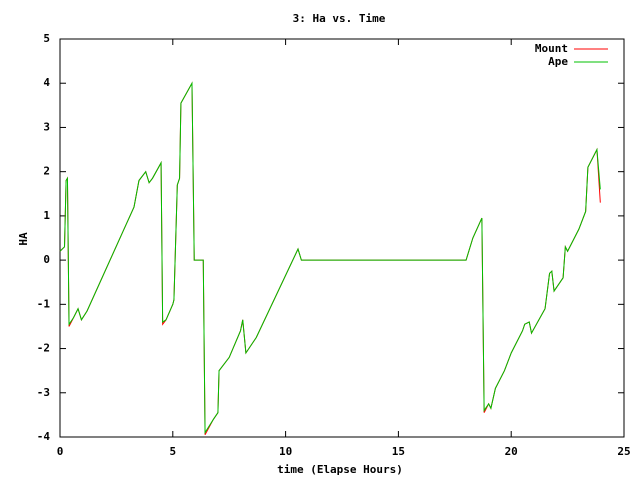 The image size is (640, 480). What do you see at coordinates (43, 348) in the screenshot?
I see `y-tick-label: -2` at bounding box center [43, 348].